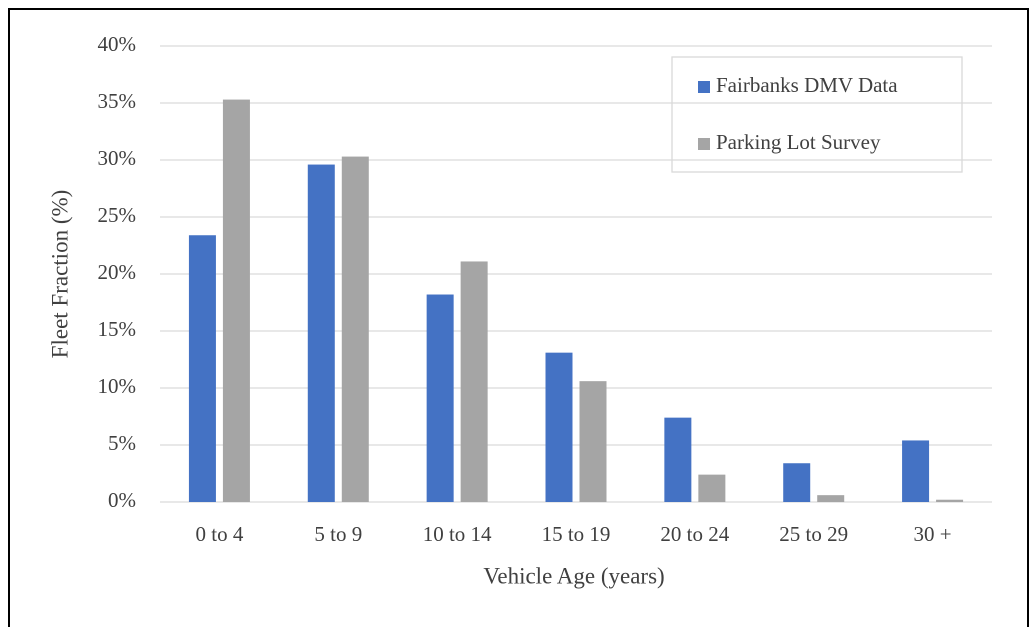  What do you see at coordinates (813, 534) in the screenshot?
I see `x-tick-label: 25 to 29` at bounding box center [813, 534].